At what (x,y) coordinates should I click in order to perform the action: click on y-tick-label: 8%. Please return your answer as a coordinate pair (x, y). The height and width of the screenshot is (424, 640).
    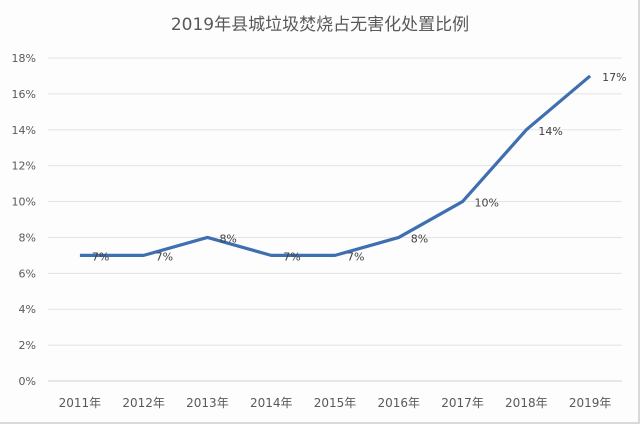
    Looking at the image, I should click on (27, 237).